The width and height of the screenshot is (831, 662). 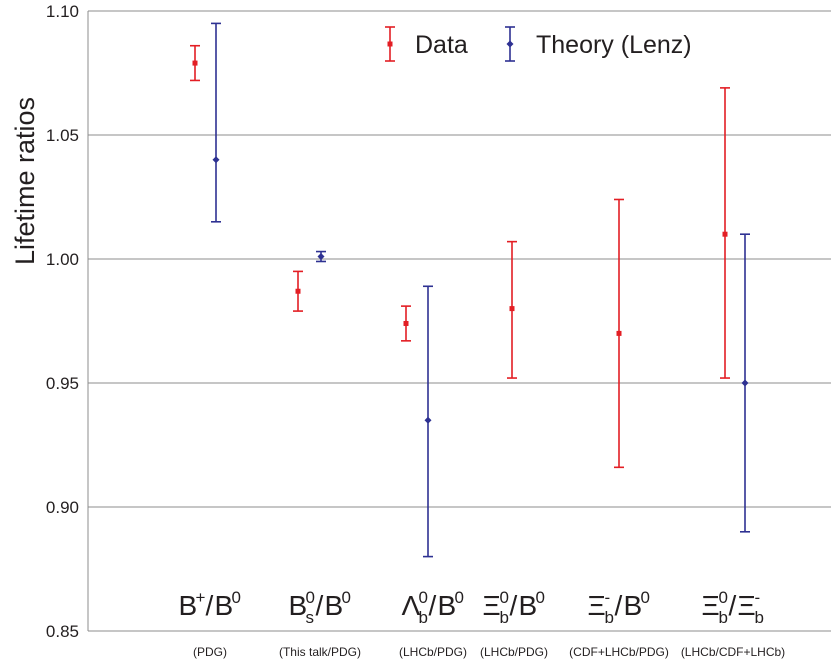 I want to click on y-tick-label: 1.05, so click(x=62, y=135).